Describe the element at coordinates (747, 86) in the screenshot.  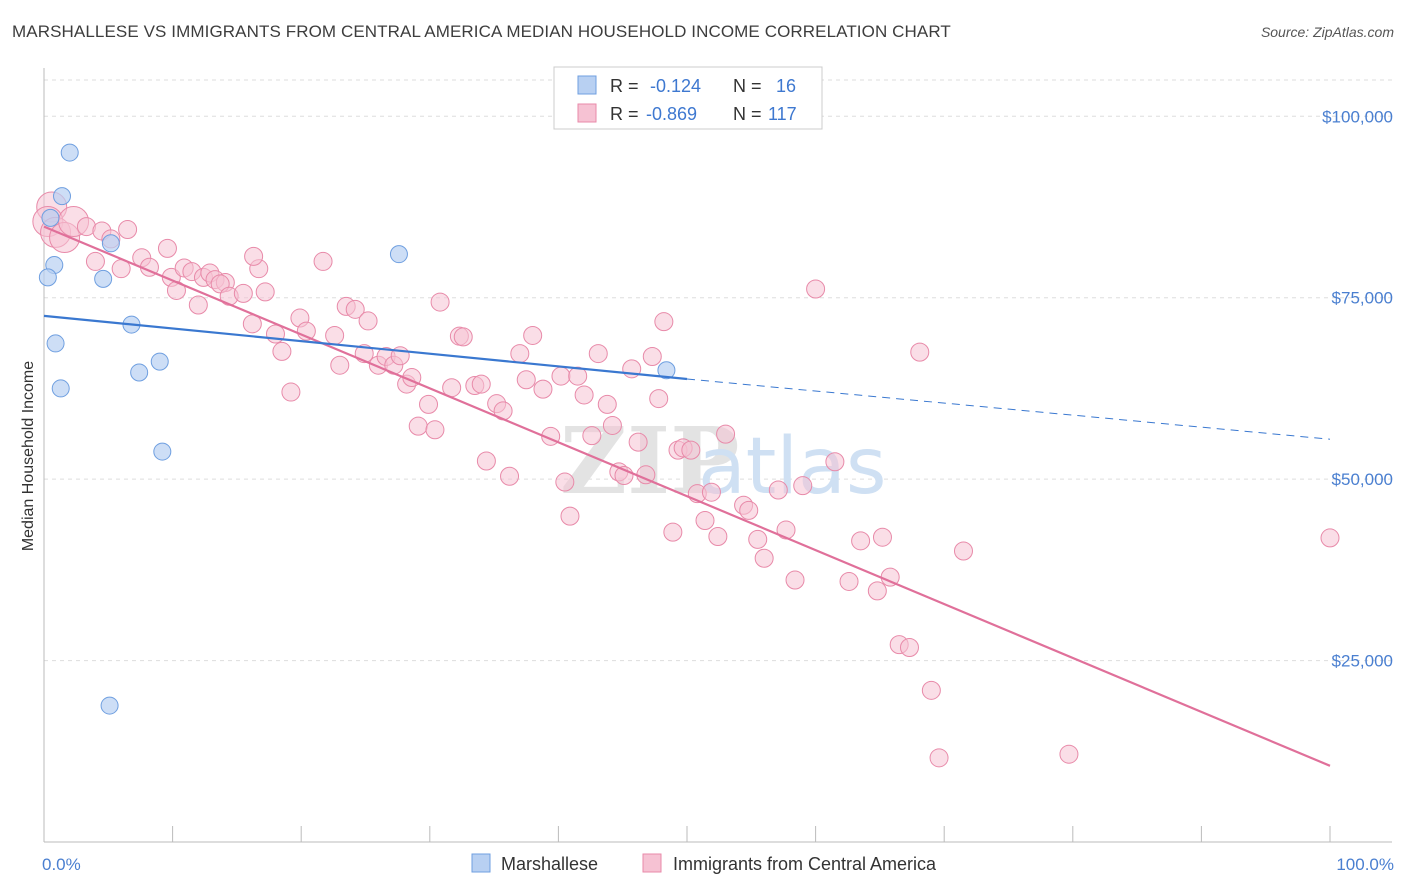
I see `legend-n-label-1: N =` at that location.